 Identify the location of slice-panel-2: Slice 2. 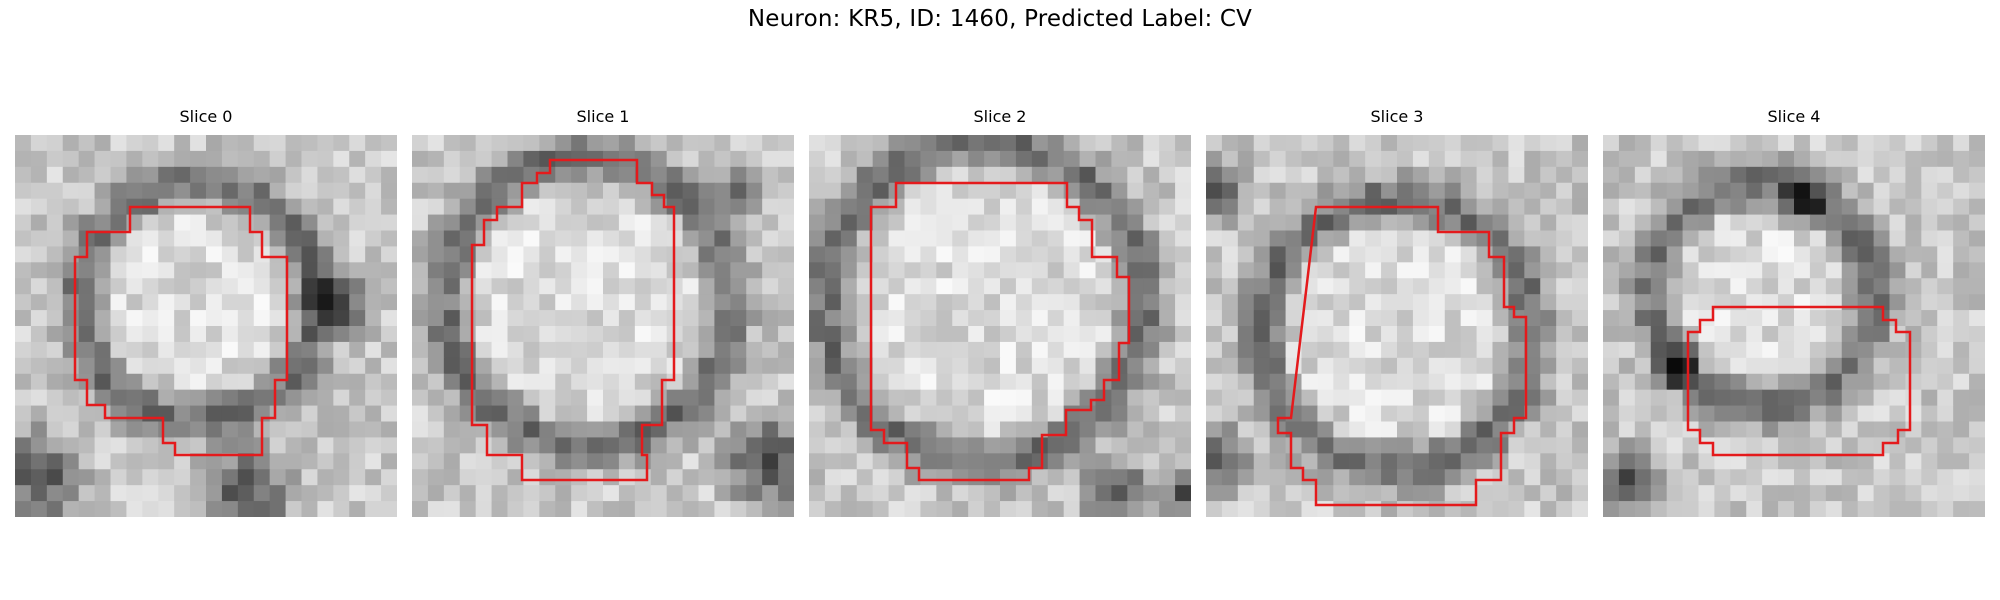
(1000, 312).